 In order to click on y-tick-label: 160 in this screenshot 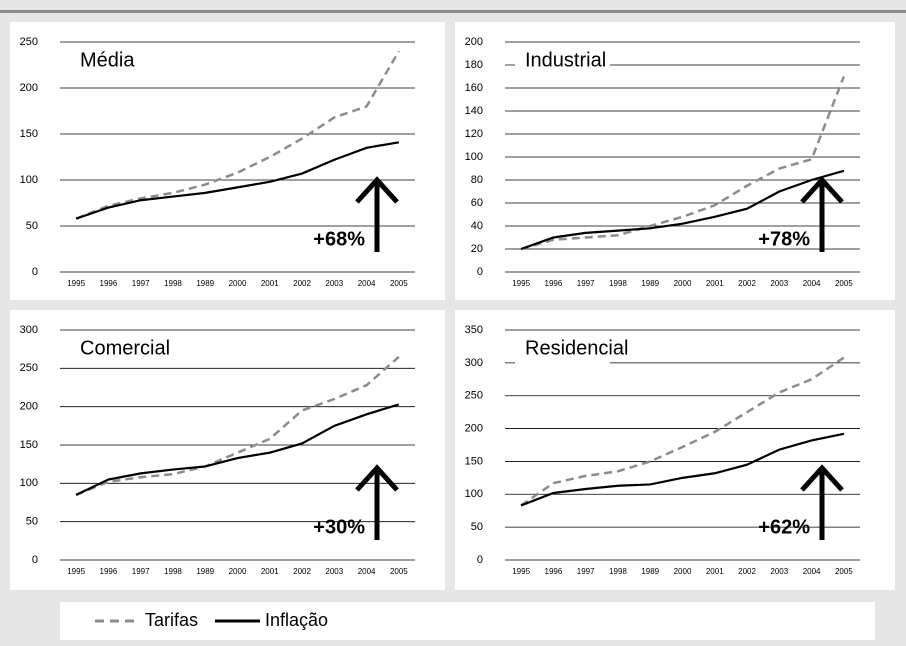, I will do `click(474, 88)`.